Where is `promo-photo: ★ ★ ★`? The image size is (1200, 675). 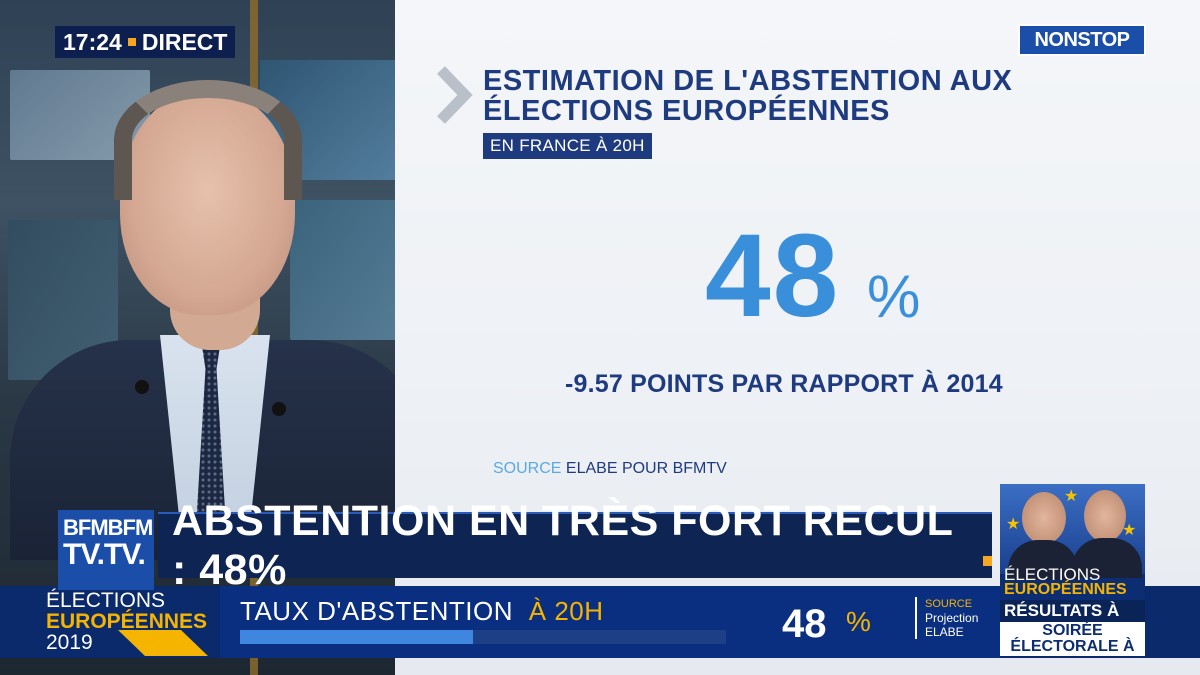
promo-photo: ★ ★ ★ is located at coordinates (1072, 532).